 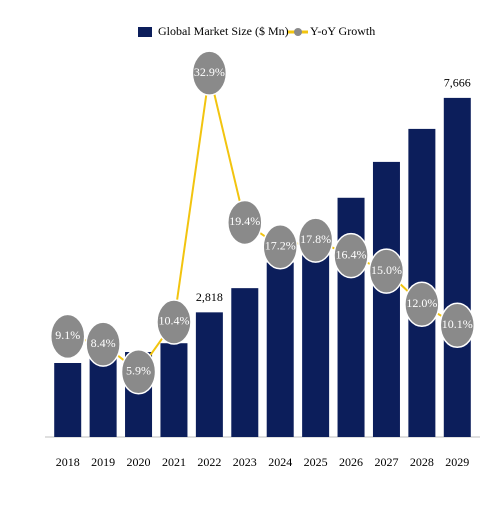 What do you see at coordinates (68, 462) in the screenshot?
I see `x-tick-label: 2018` at bounding box center [68, 462].